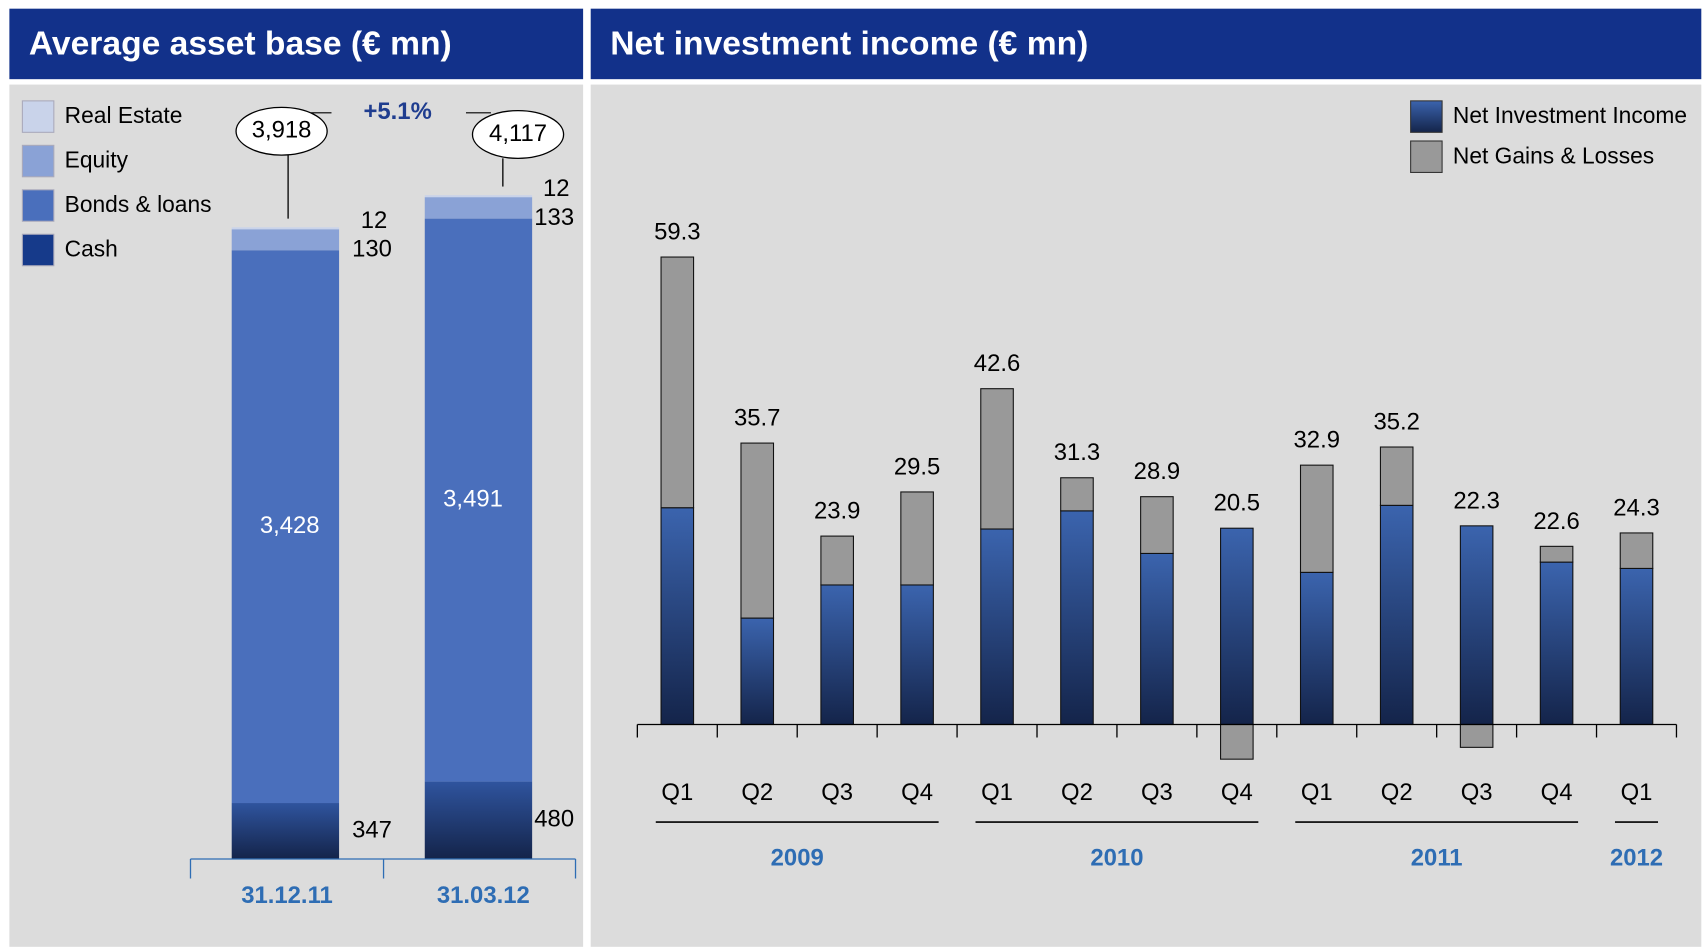 This screenshot has width=1702, height=949. What do you see at coordinates (1437, 857) in the screenshot?
I see `group-label: 2011` at bounding box center [1437, 857].